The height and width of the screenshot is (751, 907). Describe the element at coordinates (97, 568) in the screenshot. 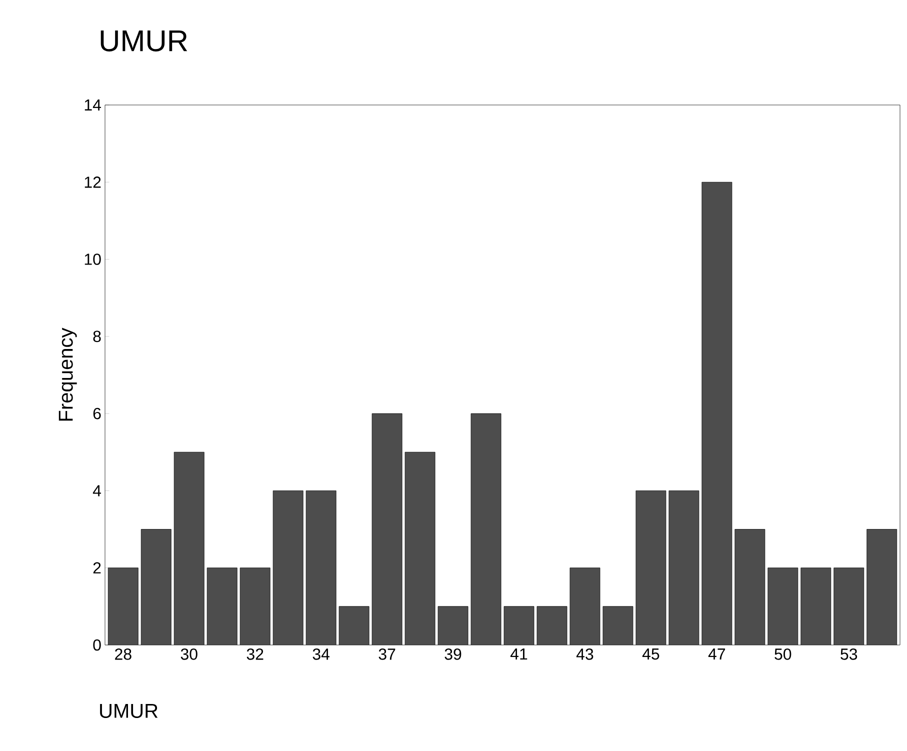

I see `y-tick-label: 2` at that location.